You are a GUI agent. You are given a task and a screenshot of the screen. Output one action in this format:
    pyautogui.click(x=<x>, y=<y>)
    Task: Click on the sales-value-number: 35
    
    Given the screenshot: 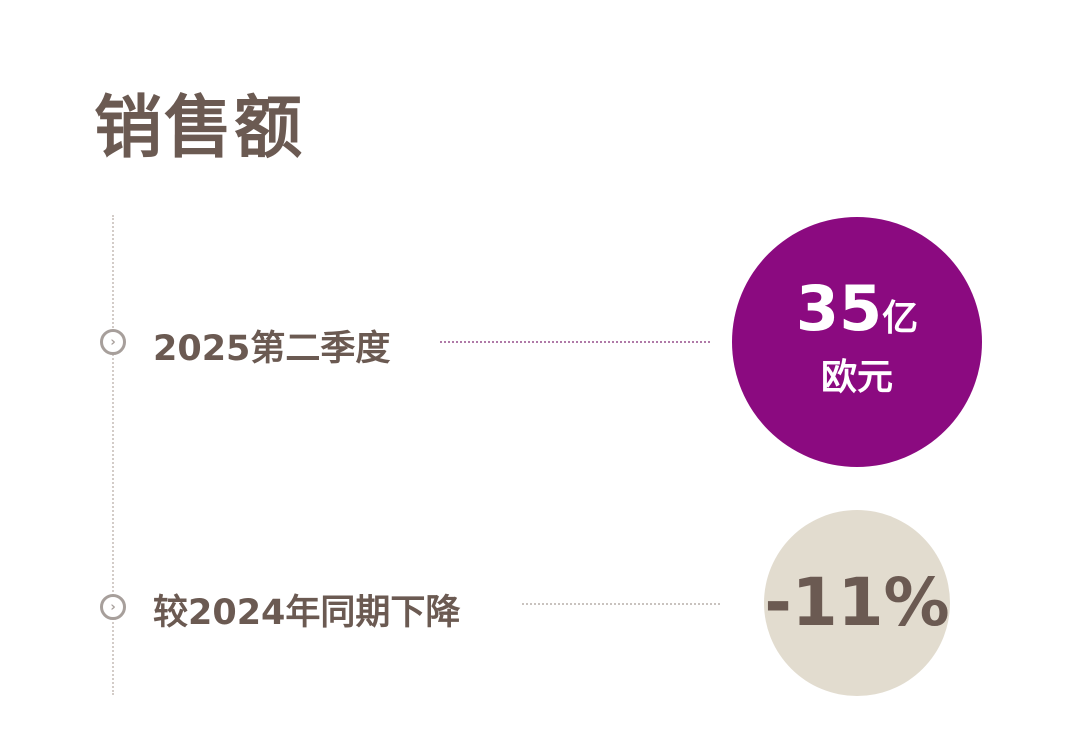 What is the action you would take?
    pyautogui.click(x=839, y=308)
    